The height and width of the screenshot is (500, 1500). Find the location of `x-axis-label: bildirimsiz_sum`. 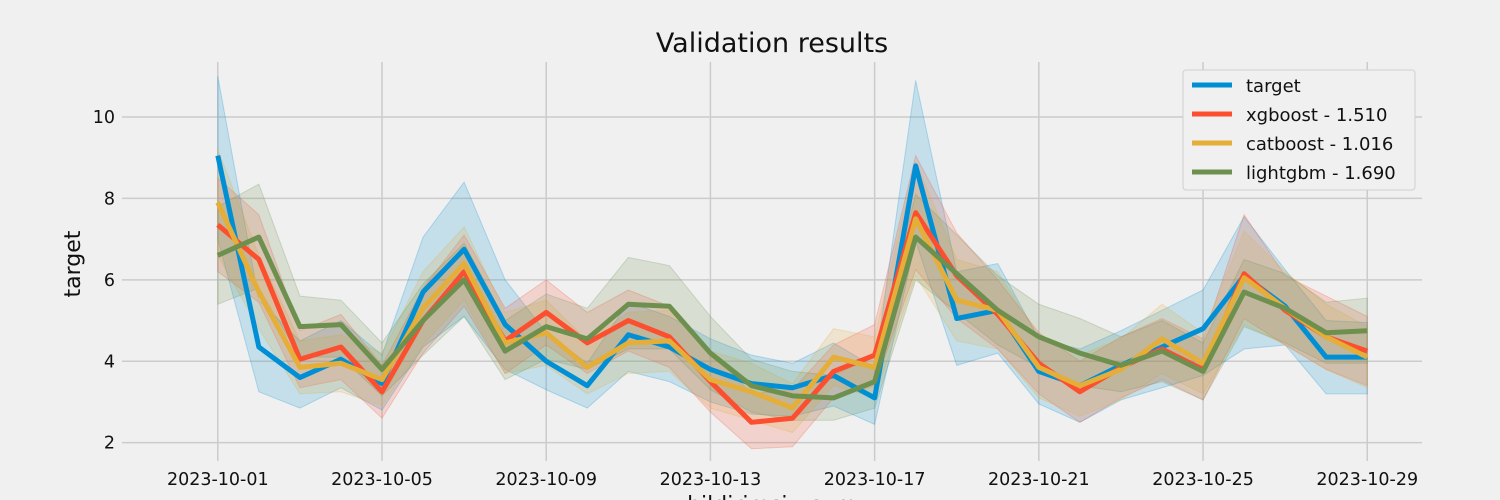

x-axis-label: bildirimsiz_sum is located at coordinates (772, 496).